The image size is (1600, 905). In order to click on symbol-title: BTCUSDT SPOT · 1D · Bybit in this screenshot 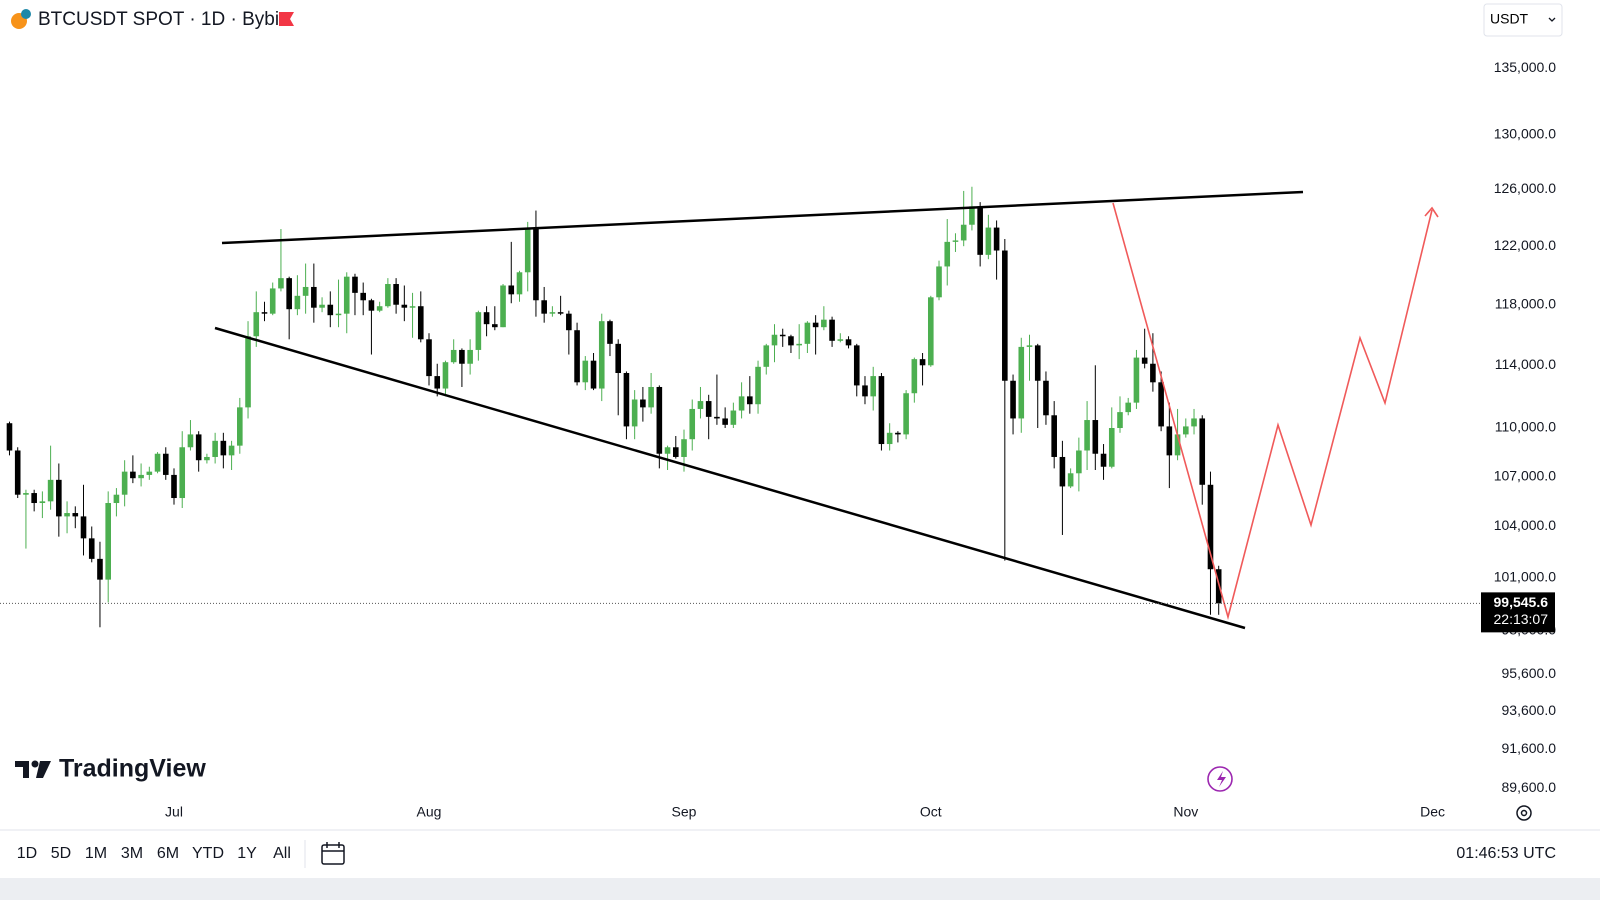, I will do `click(161, 19)`.